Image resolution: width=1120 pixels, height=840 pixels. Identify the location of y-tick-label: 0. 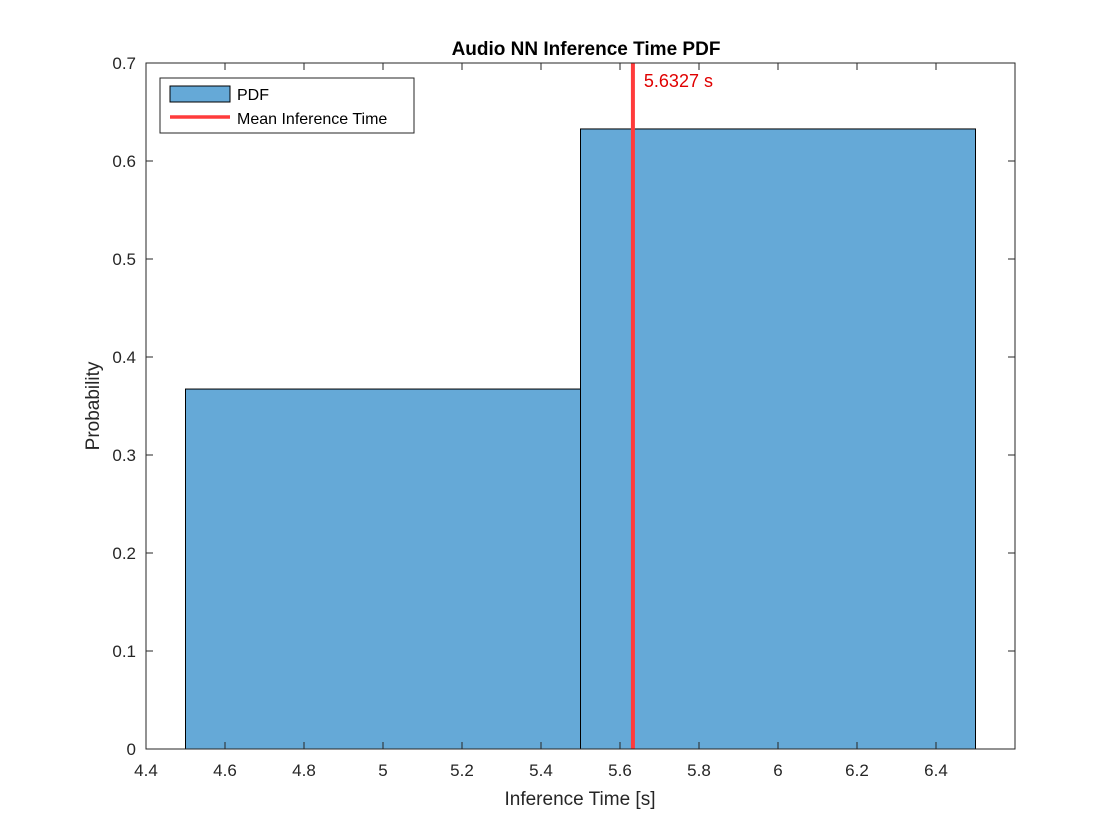
(131, 749).